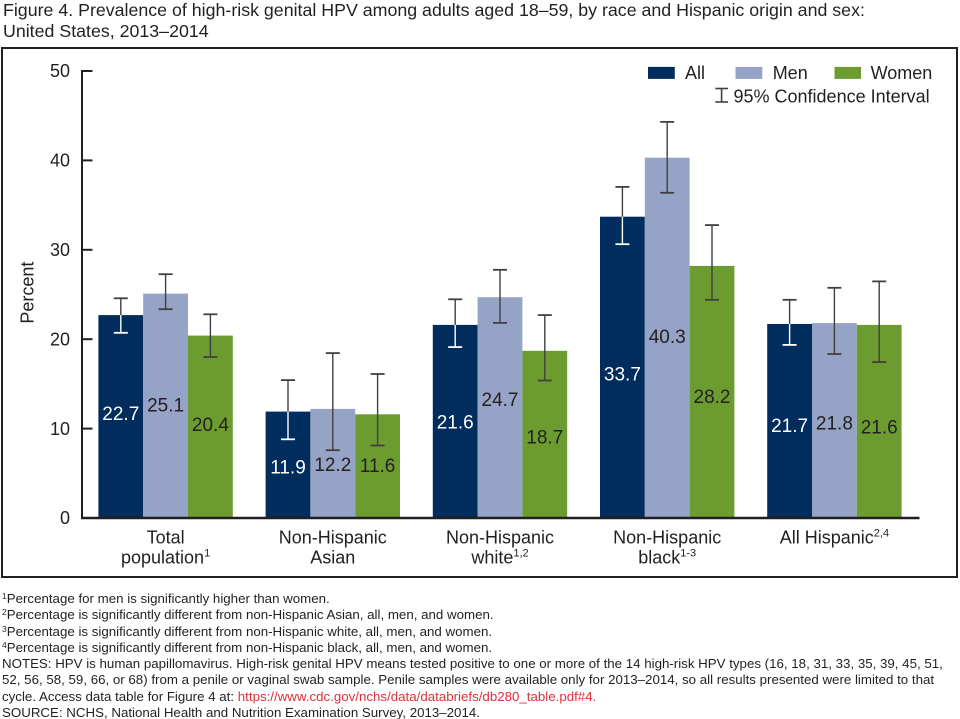  Describe the element at coordinates (667, 337) in the screenshot. I see `svg-text: 40.3` at that location.